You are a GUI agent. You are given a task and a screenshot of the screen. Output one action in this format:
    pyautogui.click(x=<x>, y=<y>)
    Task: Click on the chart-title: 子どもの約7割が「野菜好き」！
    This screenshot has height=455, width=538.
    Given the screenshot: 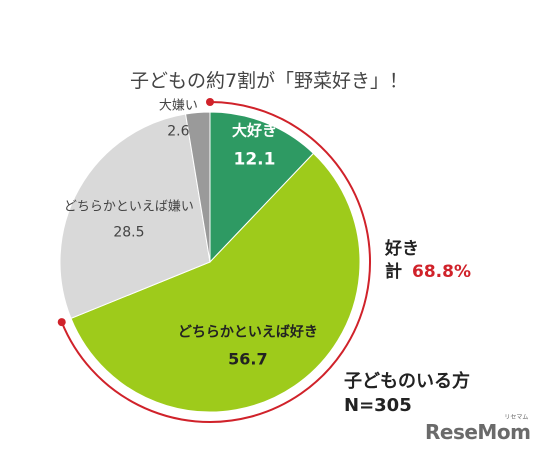 What is the action you would take?
    pyautogui.click(x=269, y=81)
    